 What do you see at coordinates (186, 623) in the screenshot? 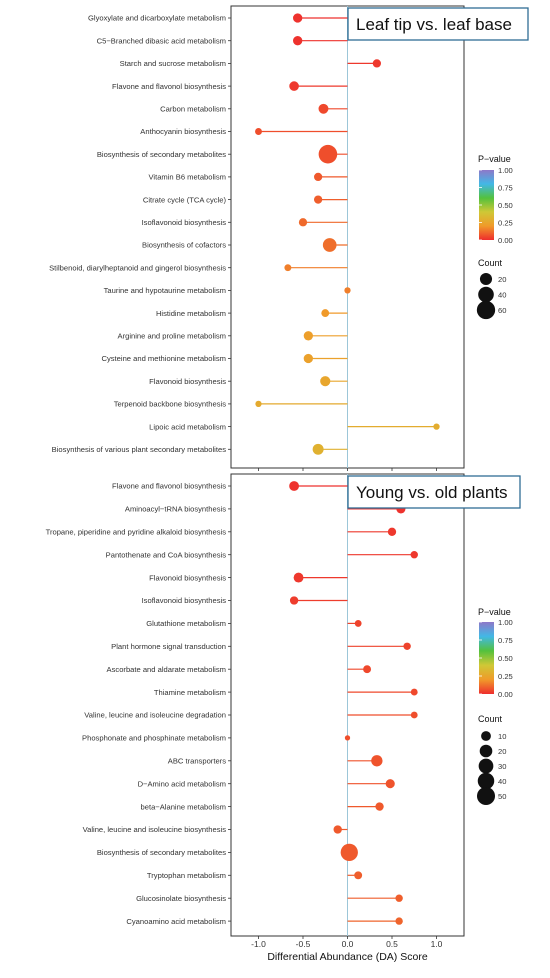
I see `panel-2-category-label: Glutathione metabolism` at bounding box center [186, 623].